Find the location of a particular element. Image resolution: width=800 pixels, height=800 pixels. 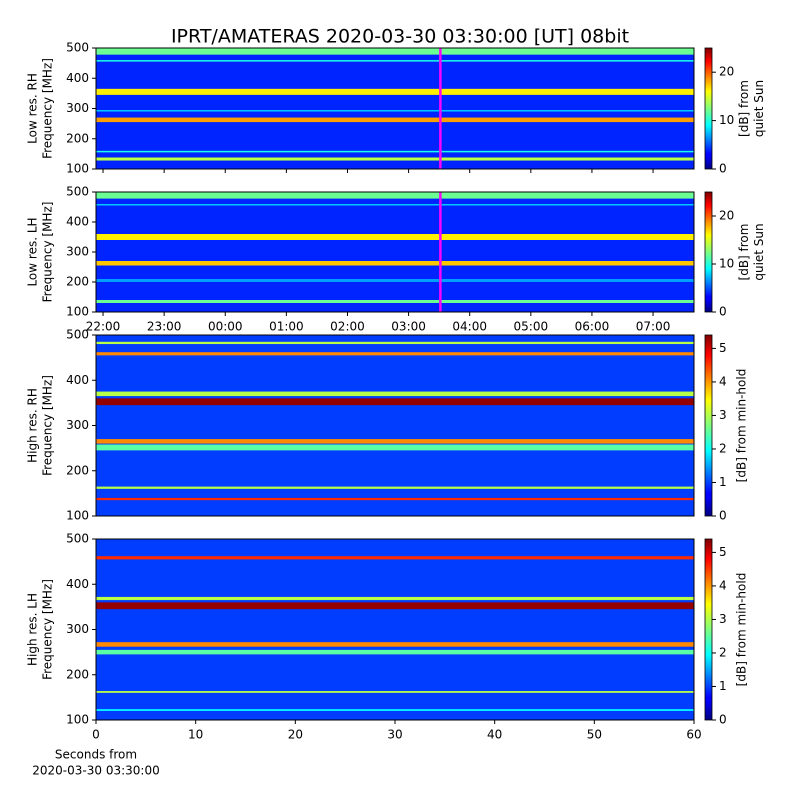

x-tick-label: 23:00 is located at coordinates (164, 327).